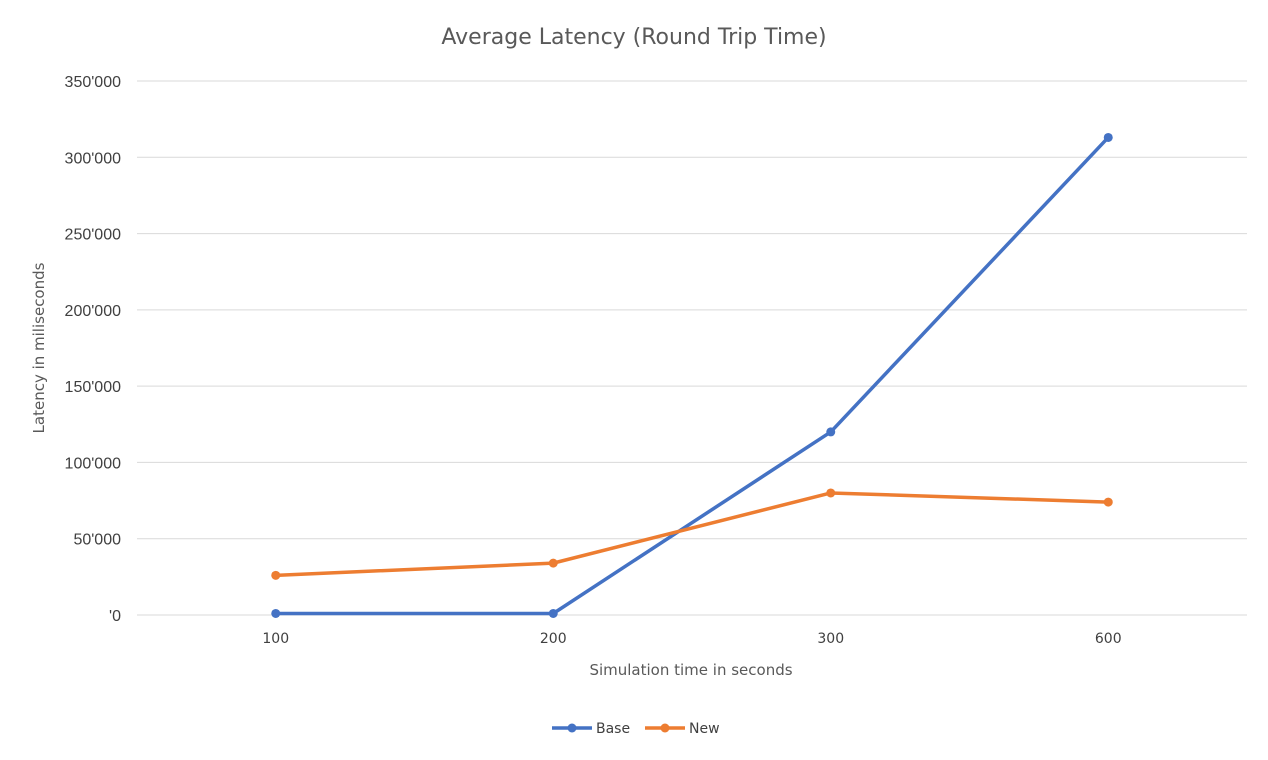  Describe the element at coordinates (572, 728) in the screenshot. I see `legend-marker-base` at that location.